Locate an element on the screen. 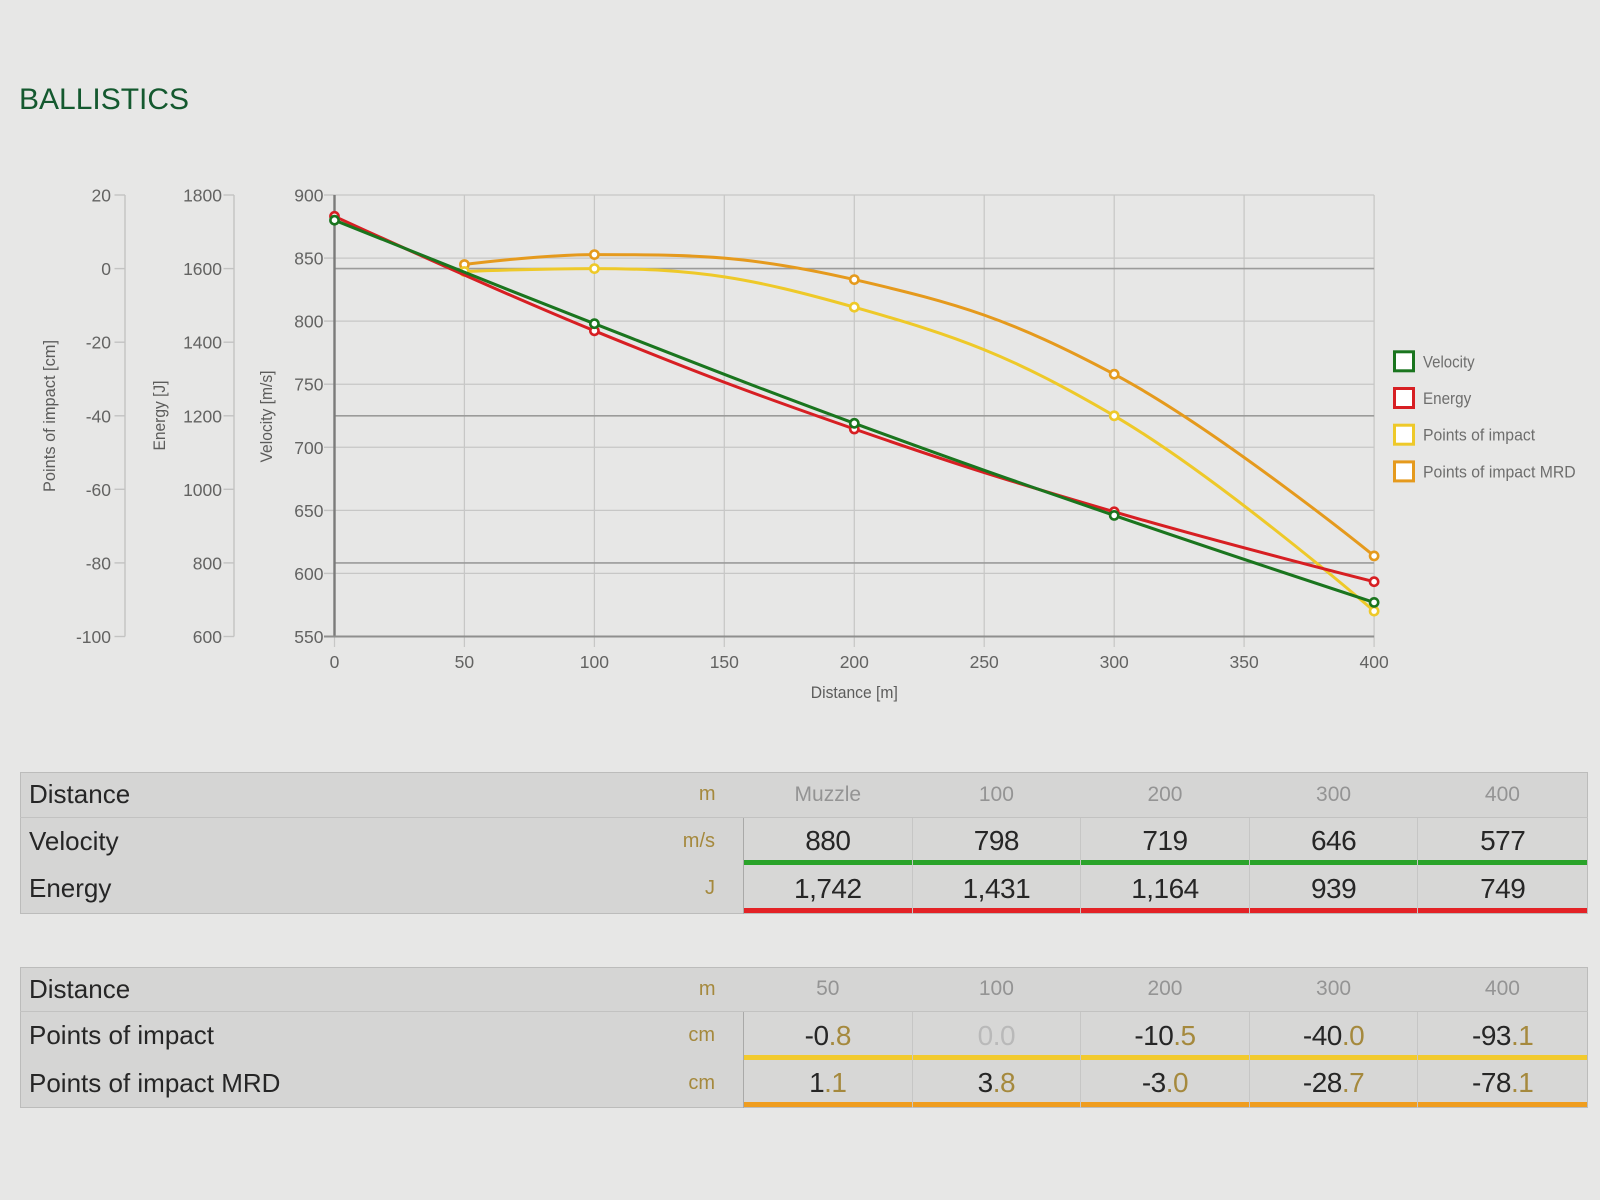  svg-text: 20 is located at coordinates (102, 196).